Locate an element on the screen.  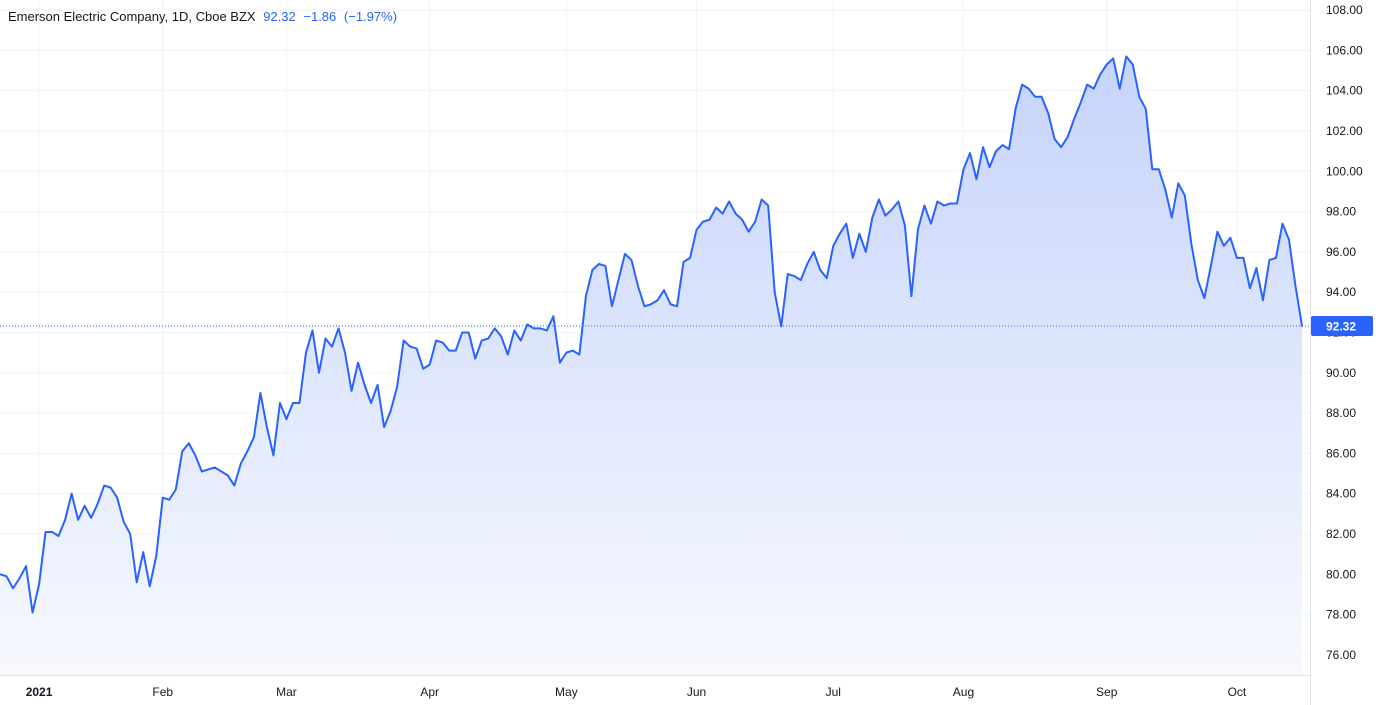
last-price-label: 92.32 is located at coordinates (1342, 326).